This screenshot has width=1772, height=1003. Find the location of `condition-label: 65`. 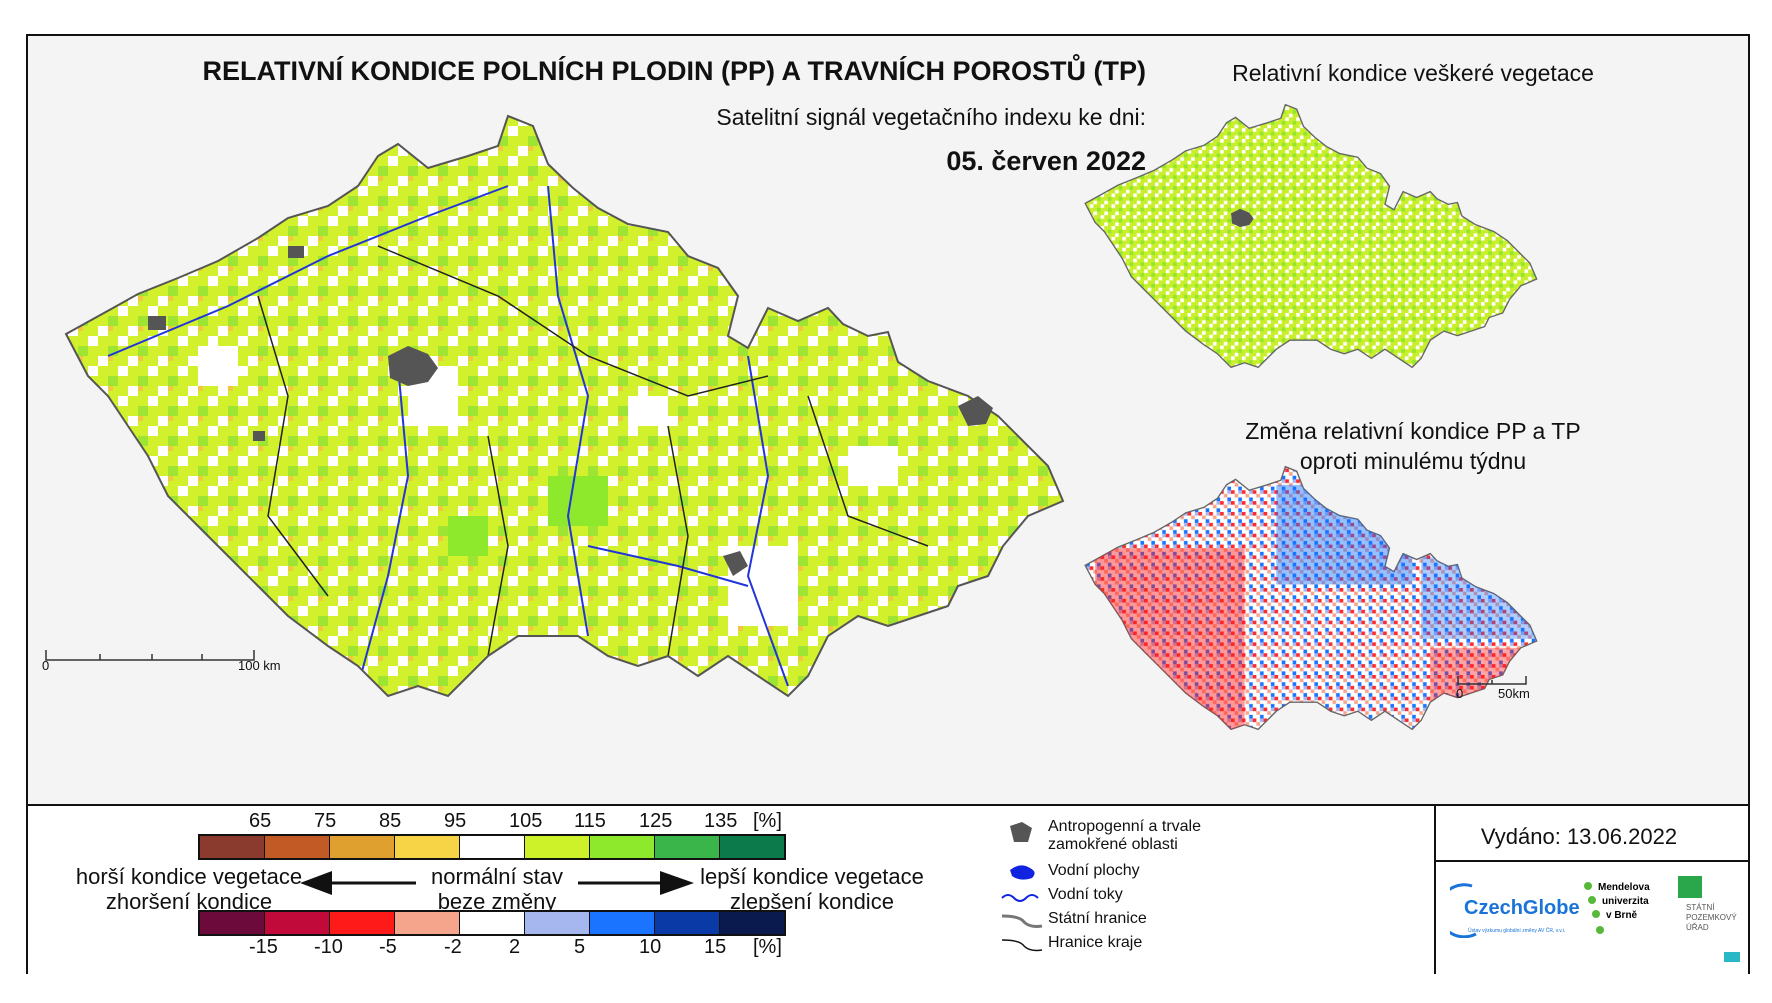

condition-label: 65 is located at coordinates (260, 821).